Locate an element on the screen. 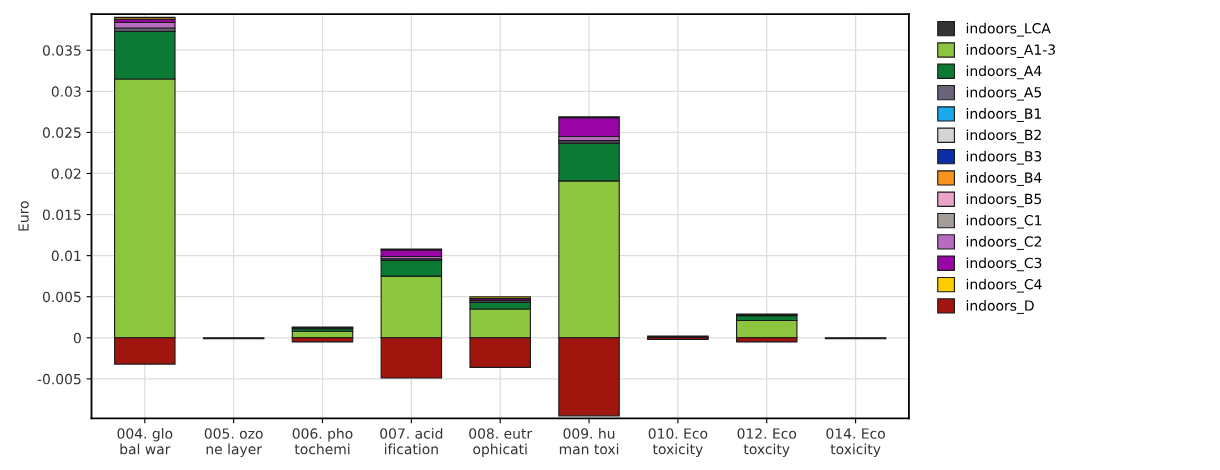  y-tick-label: 0.02 is located at coordinates (66, 173).